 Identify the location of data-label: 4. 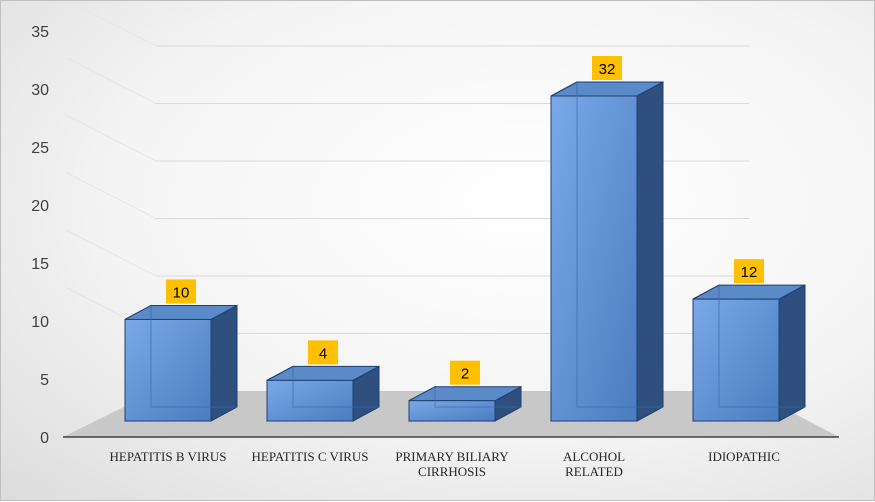
(323, 353).